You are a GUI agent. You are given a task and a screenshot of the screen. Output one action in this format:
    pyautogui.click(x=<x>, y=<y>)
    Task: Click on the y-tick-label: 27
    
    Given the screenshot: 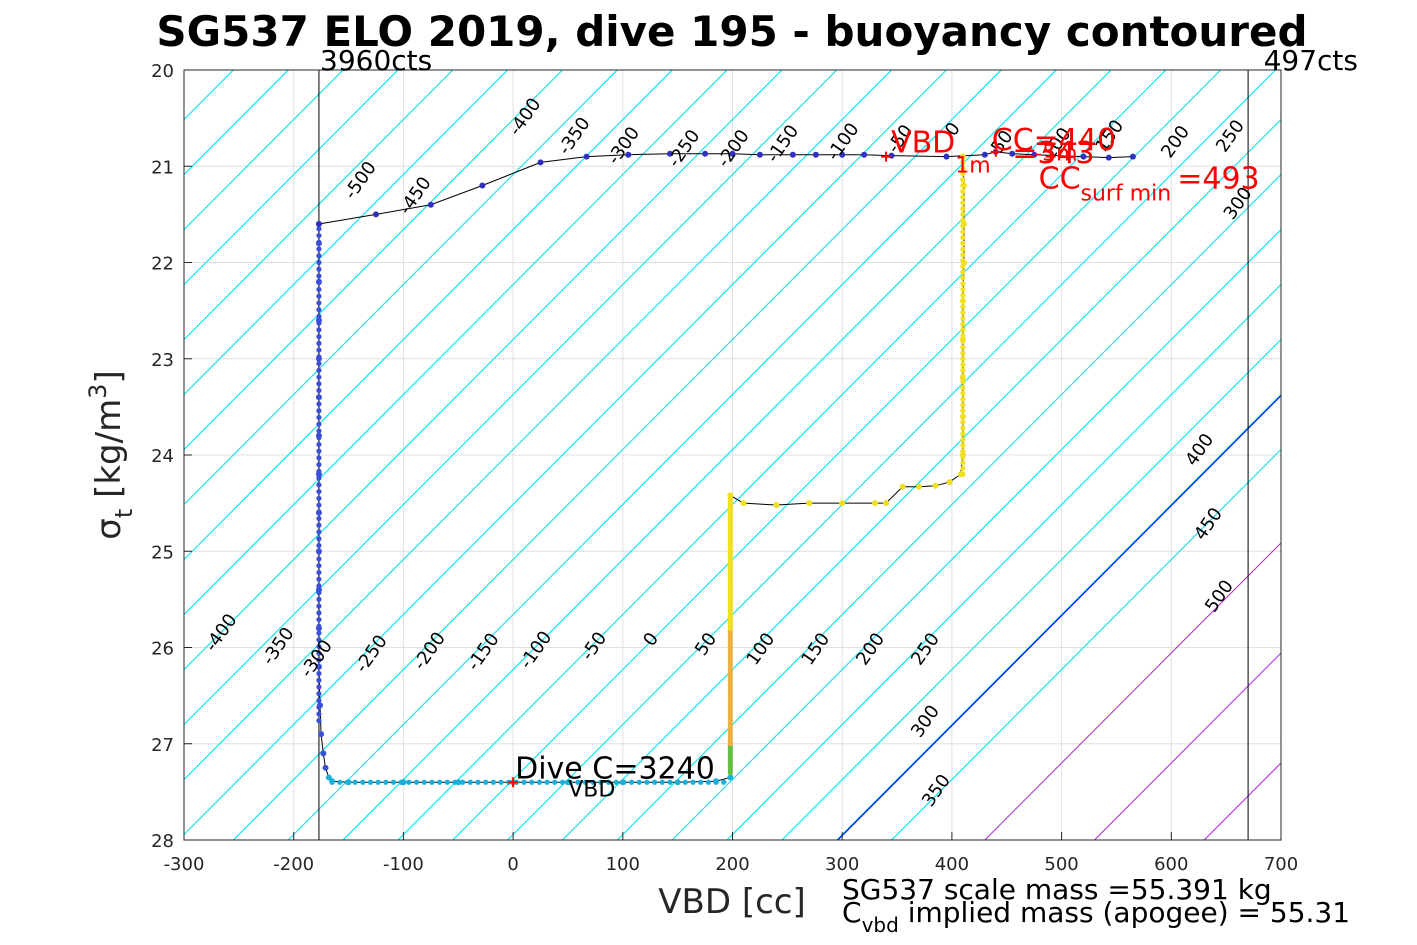 What is the action you would take?
    pyautogui.click(x=162, y=745)
    